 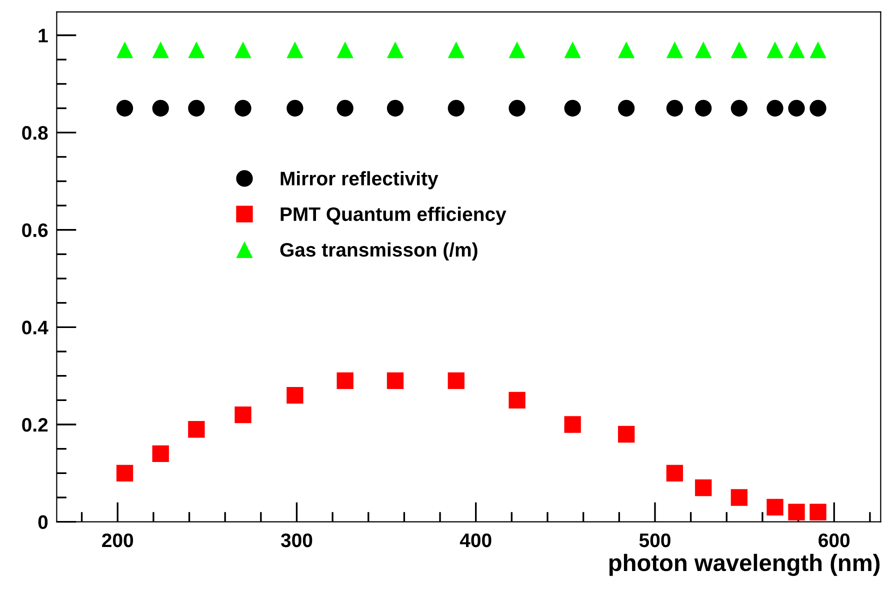 I want to click on x-tick-label: 500, so click(x=654, y=540).